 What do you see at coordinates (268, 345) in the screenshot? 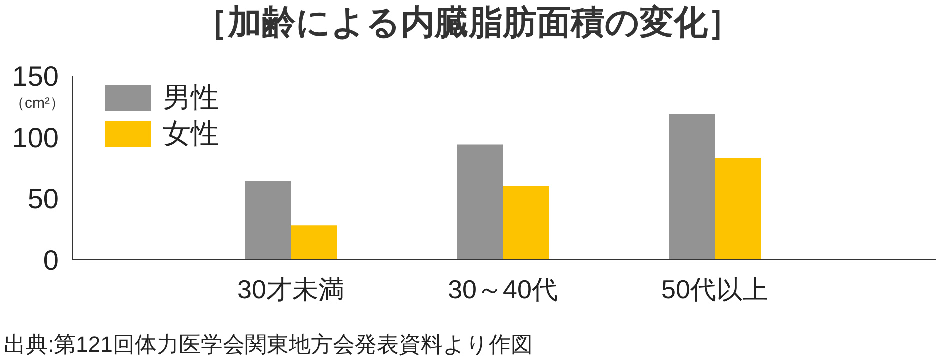
I see `source-note: 出典:第121回体力医学会関東地方会発表資料より作図` at bounding box center [268, 345].